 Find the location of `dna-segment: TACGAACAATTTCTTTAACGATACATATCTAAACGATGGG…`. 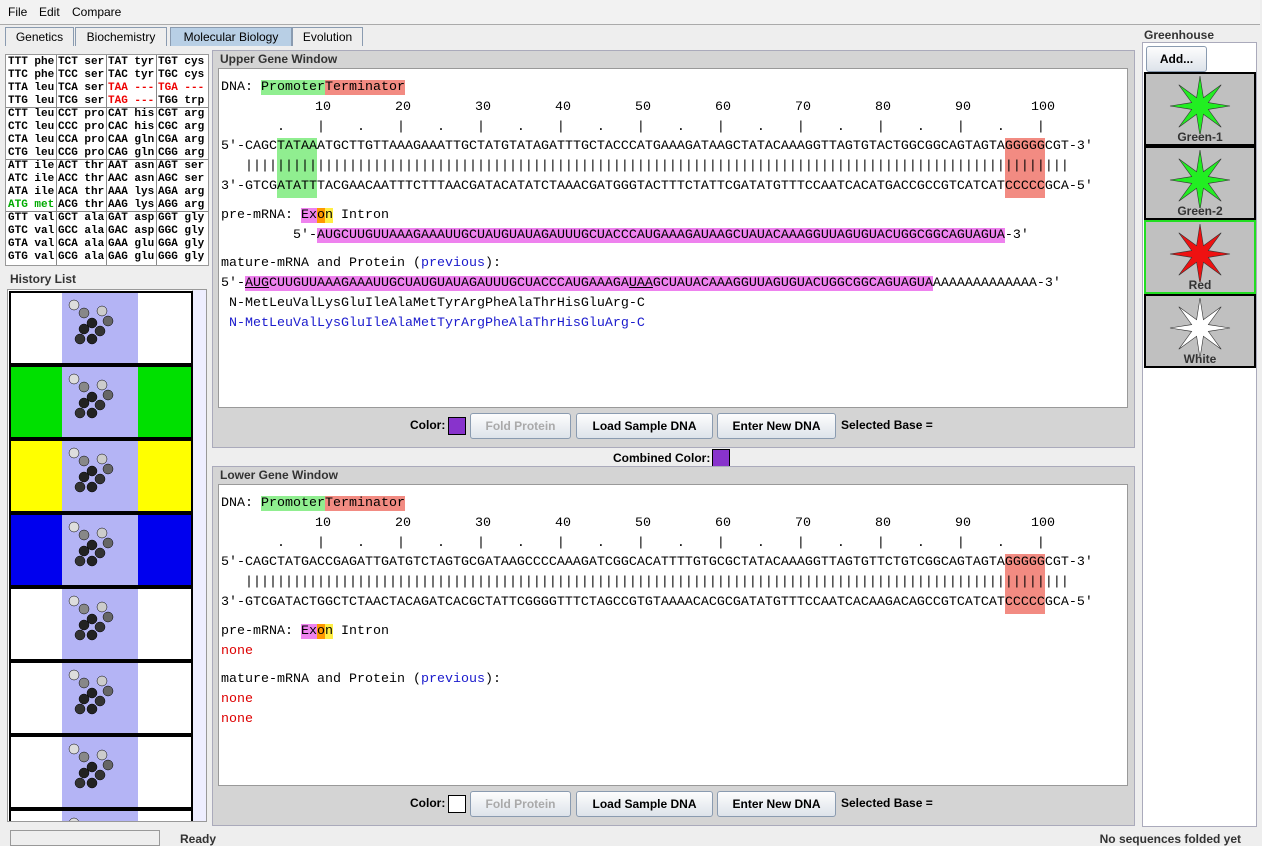

dna-segment: TACGAACAATTTCTTTAACGATACATATCTAAACGATGGG… is located at coordinates (661, 186).